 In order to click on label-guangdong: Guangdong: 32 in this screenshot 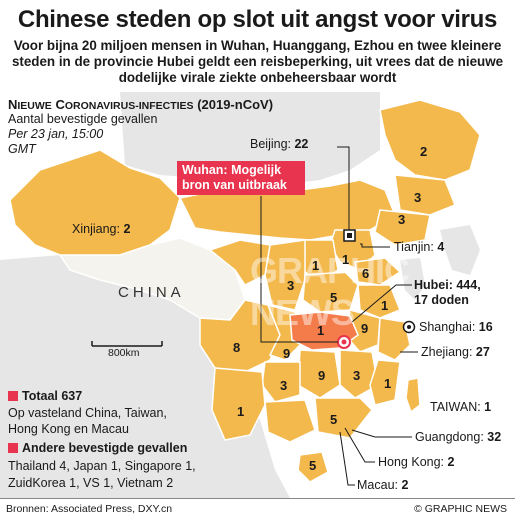, I will do `click(458, 437)`.